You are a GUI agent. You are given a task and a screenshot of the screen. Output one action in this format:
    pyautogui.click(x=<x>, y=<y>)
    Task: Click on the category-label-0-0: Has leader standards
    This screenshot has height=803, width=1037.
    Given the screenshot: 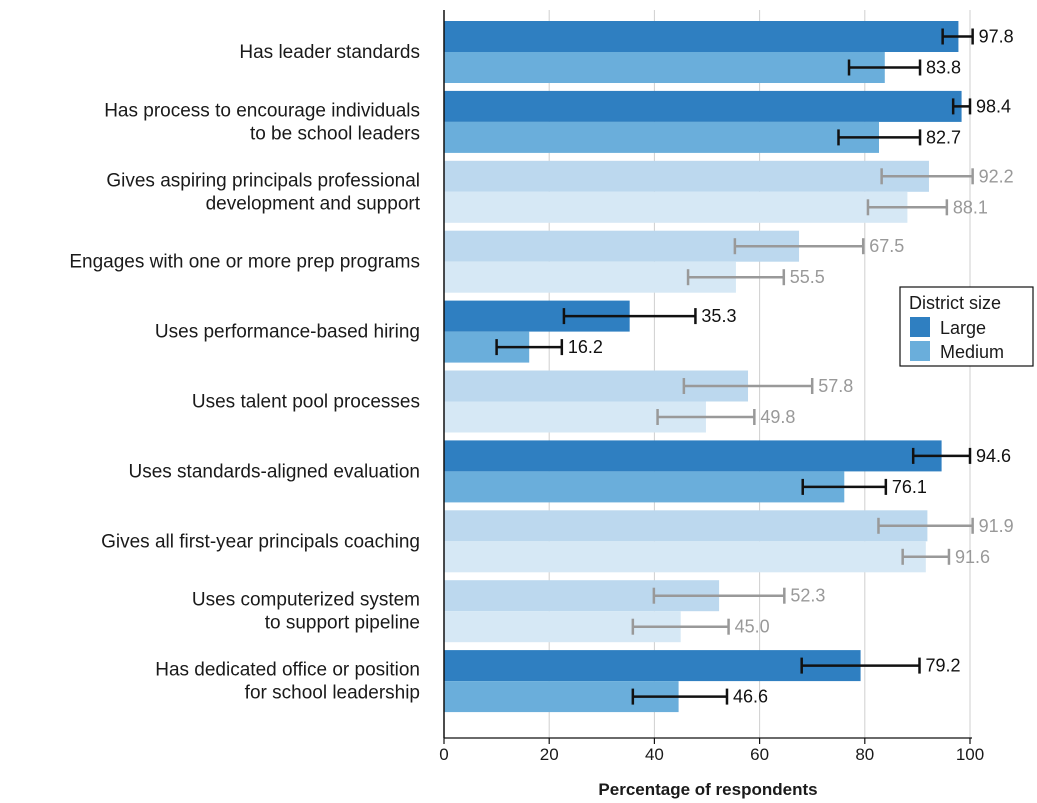 What is the action you would take?
    pyautogui.click(x=329, y=52)
    